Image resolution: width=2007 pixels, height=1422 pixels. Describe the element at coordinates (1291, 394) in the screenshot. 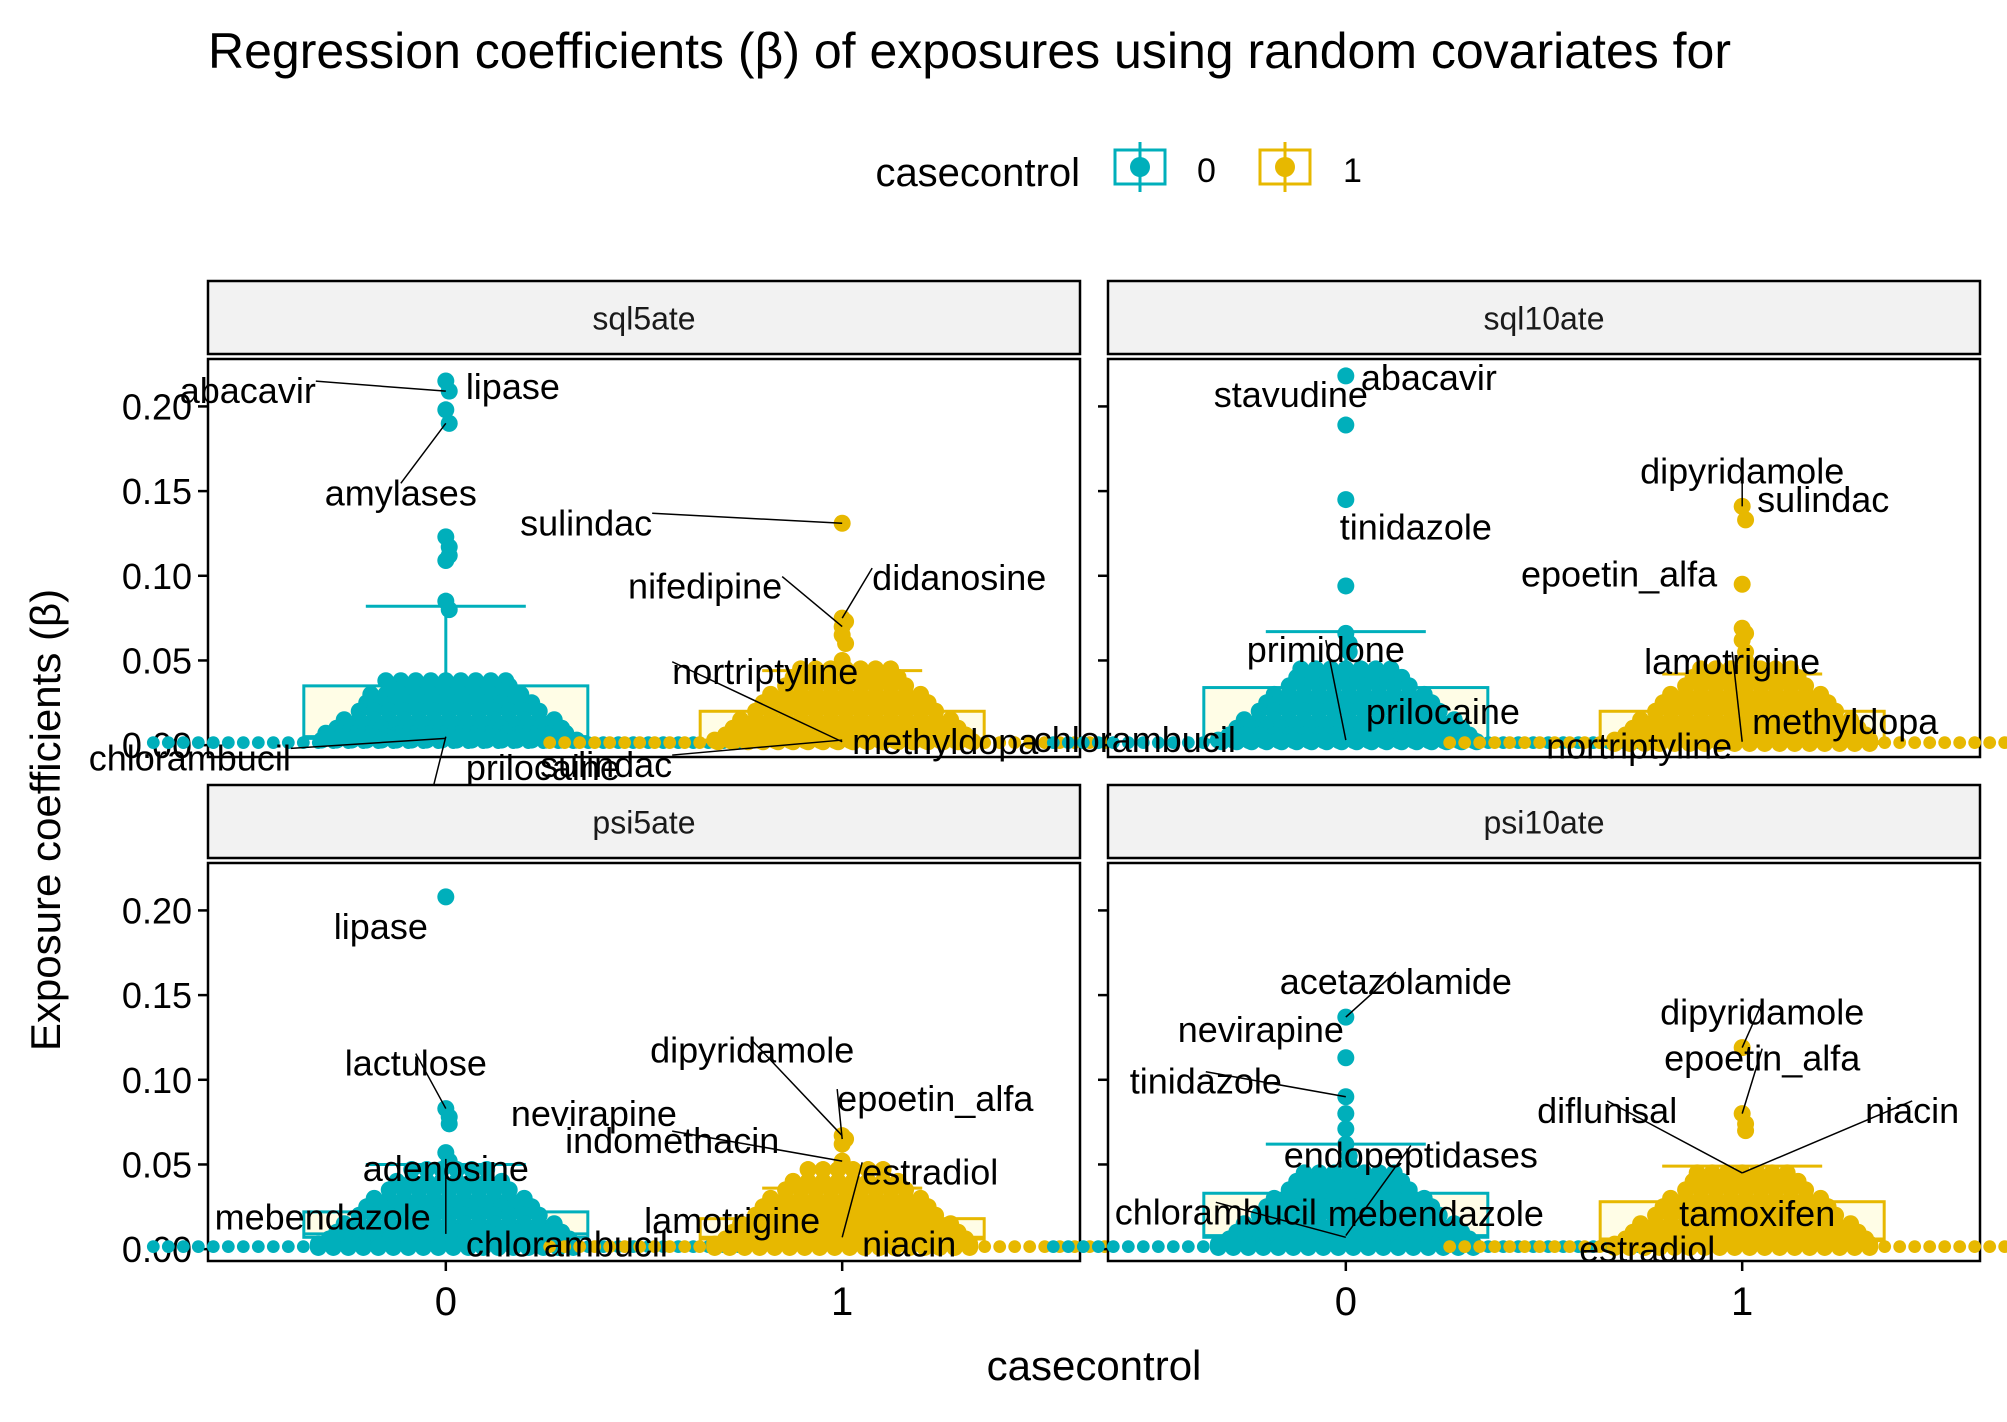

I see `point-label: stavudine` at that location.